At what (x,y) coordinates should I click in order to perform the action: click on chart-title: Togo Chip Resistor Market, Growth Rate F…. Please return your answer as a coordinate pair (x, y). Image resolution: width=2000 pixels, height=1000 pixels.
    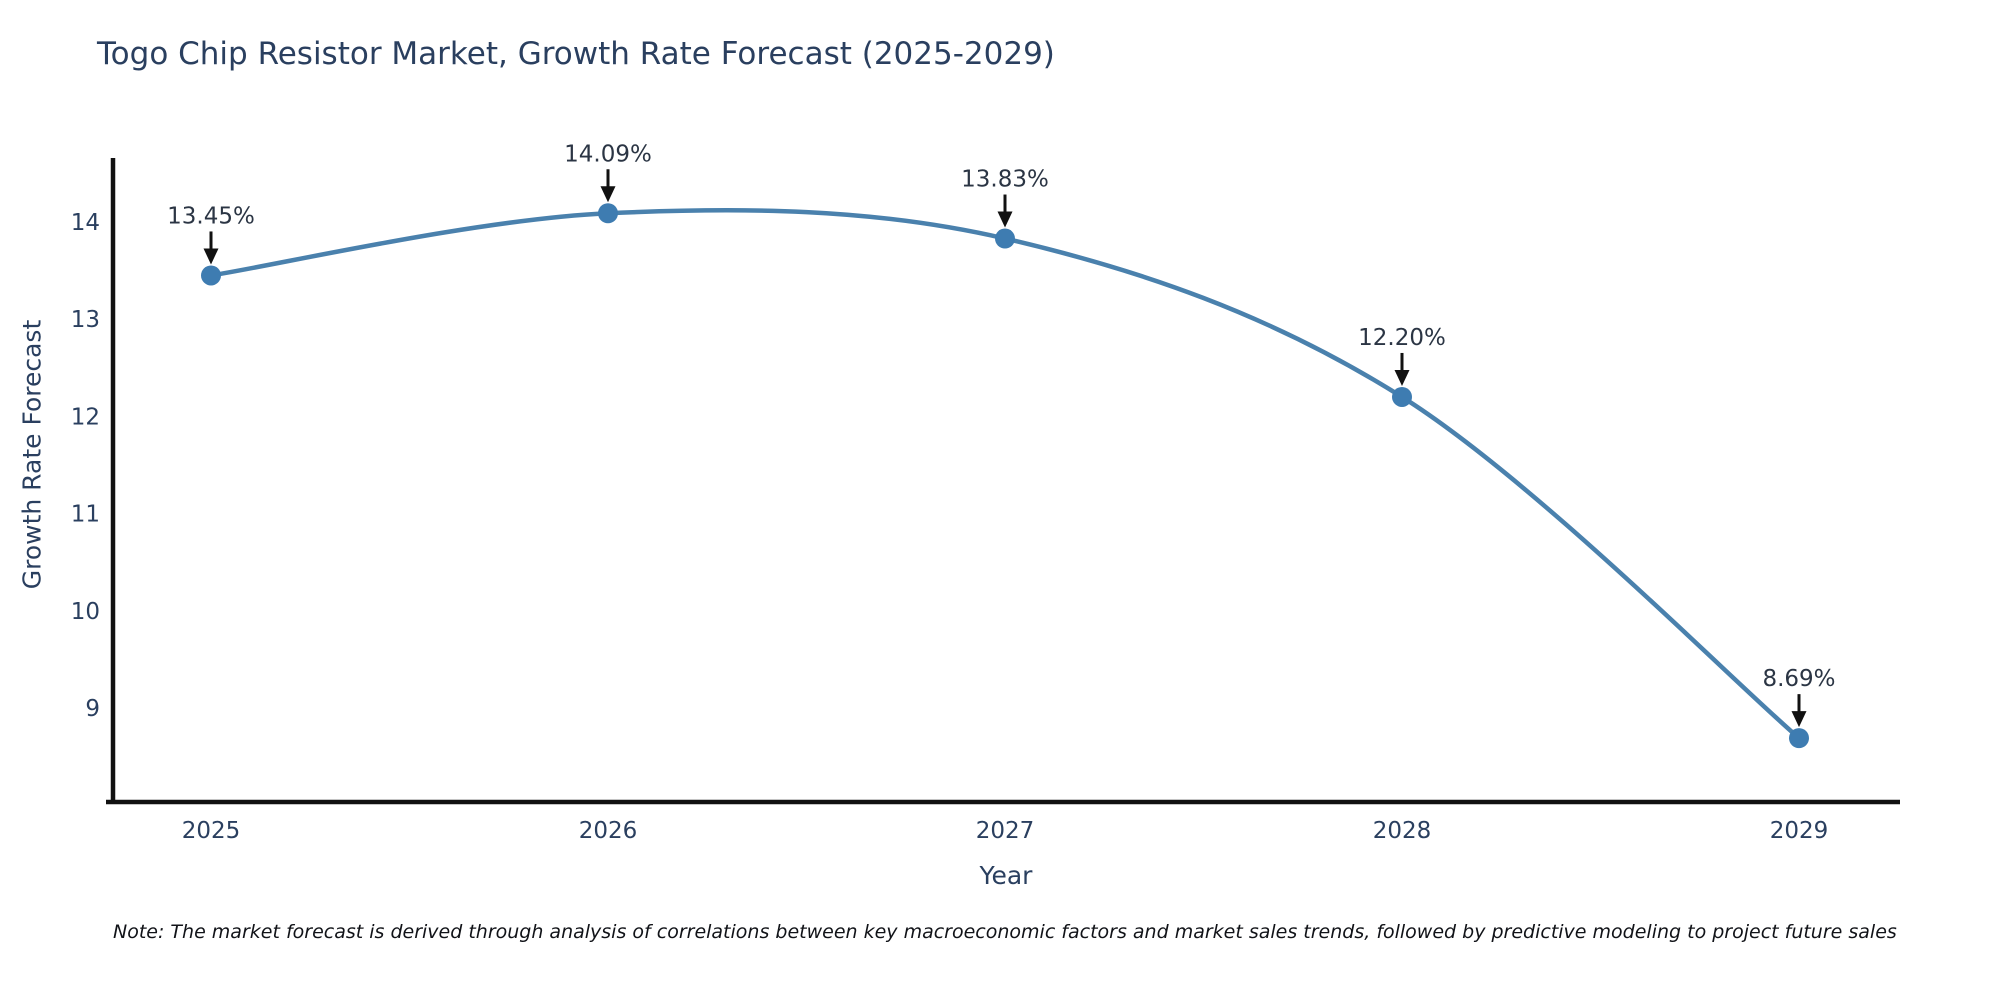
    Looking at the image, I should click on (576, 54).